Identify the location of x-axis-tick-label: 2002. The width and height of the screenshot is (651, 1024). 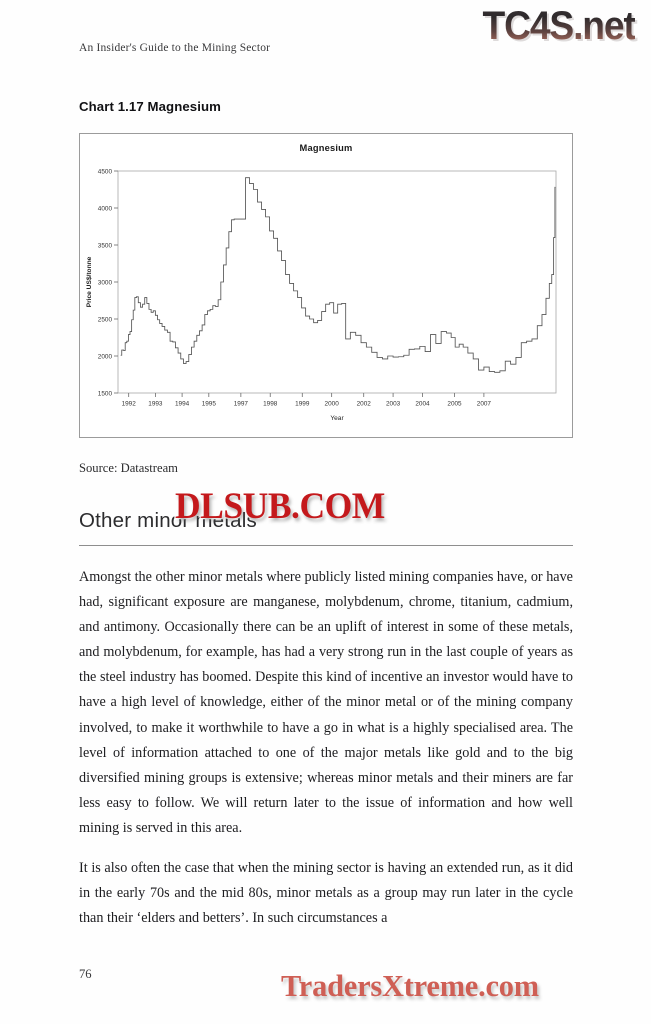
(364, 404).